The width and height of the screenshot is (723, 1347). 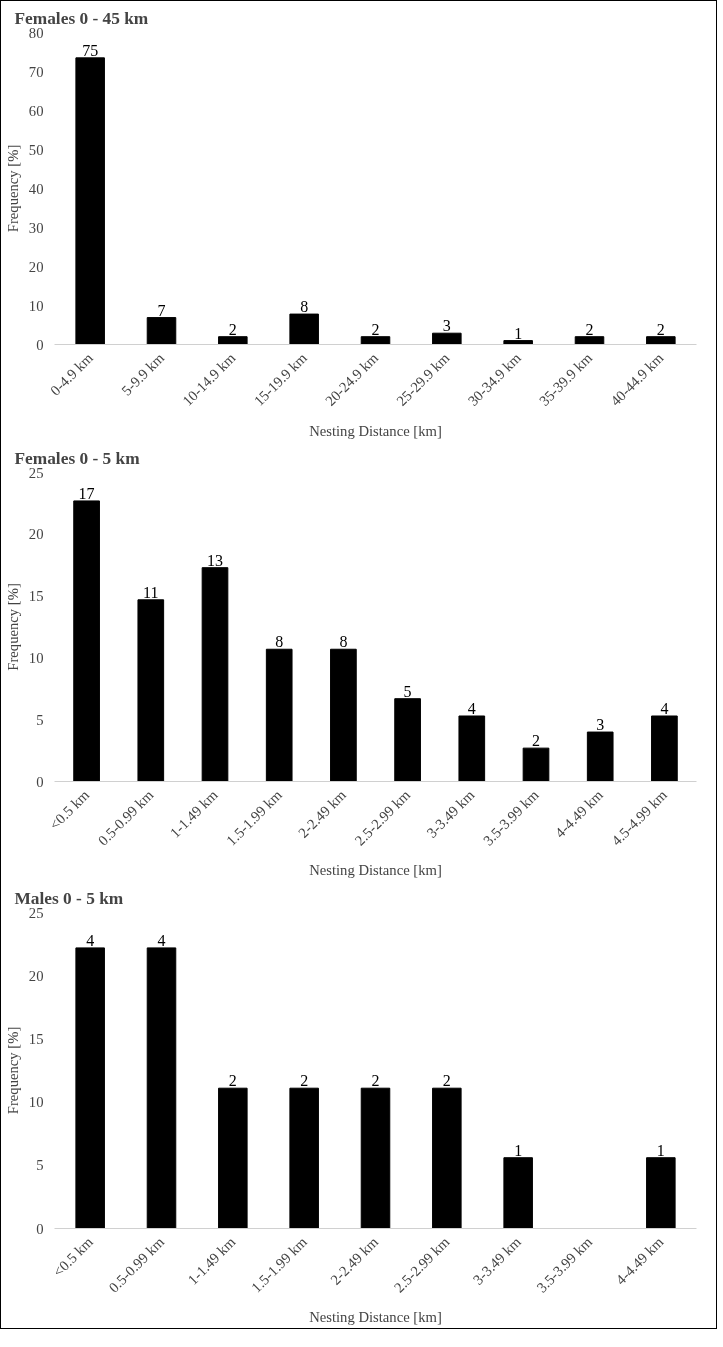 What do you see at coordinates (90, 50) in the screenshot?
I see `annotation: 75` at bounding box center [90, 50].